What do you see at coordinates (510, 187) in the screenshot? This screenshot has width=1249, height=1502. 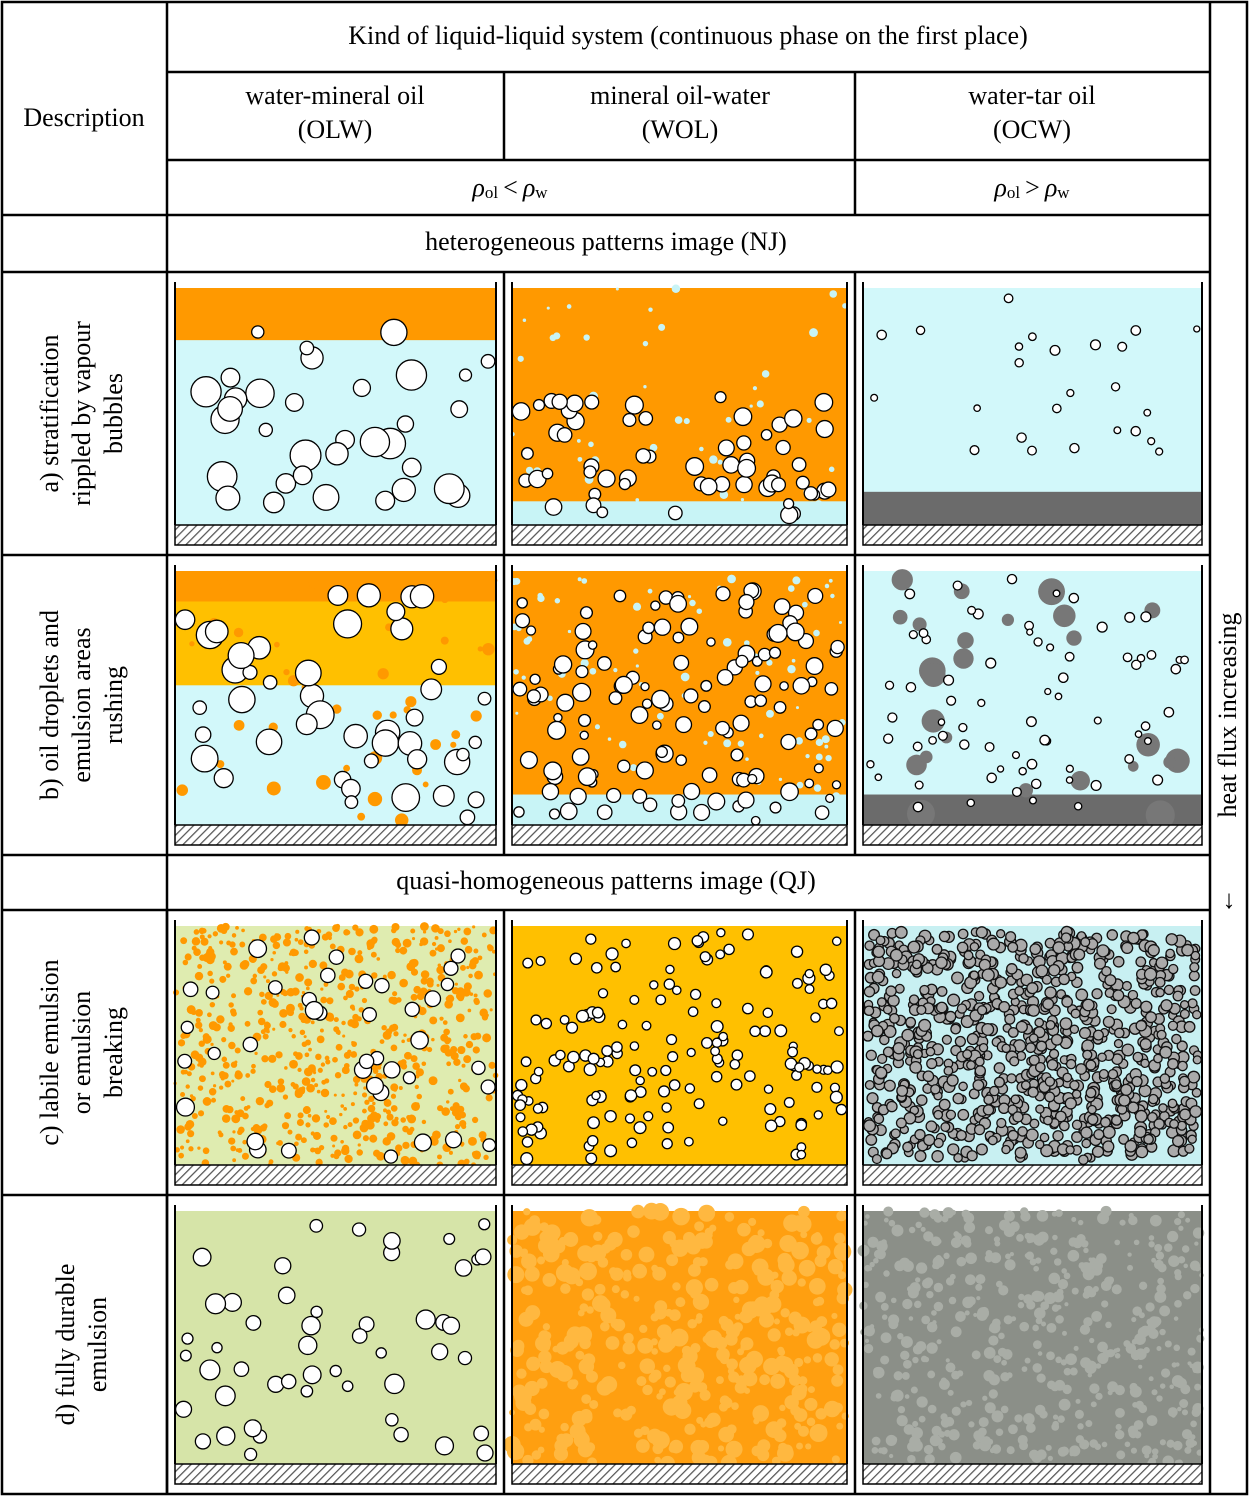 I see `operator: <` at bounding box center [510, 187].